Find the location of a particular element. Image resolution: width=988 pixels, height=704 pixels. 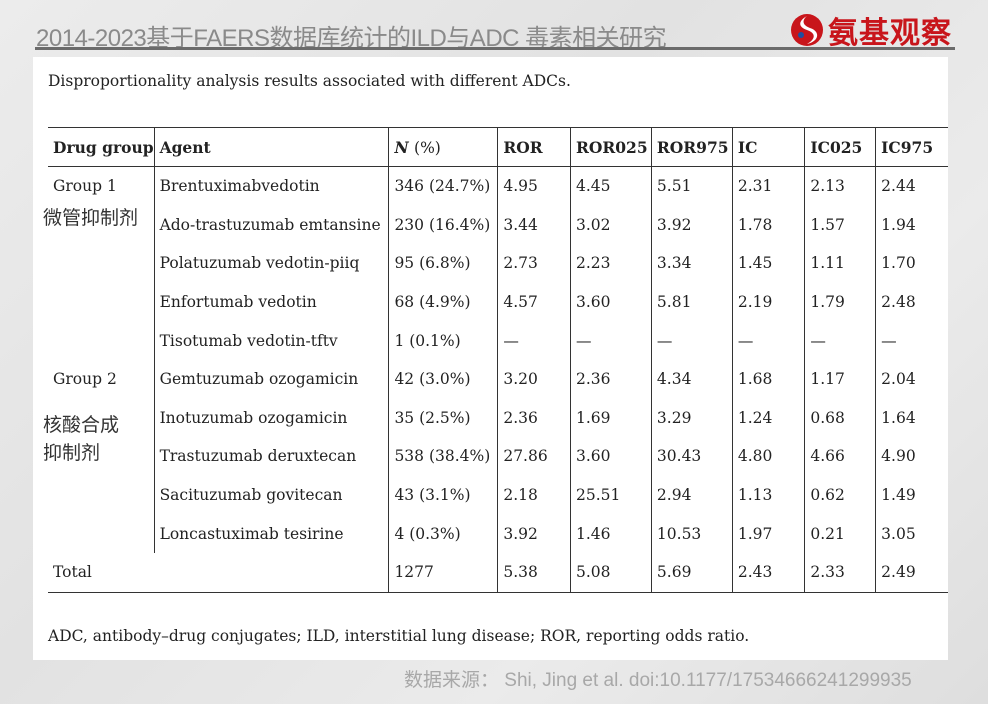

cell-agent: Enfortumab vedotin is located at coordinates (271, 302).